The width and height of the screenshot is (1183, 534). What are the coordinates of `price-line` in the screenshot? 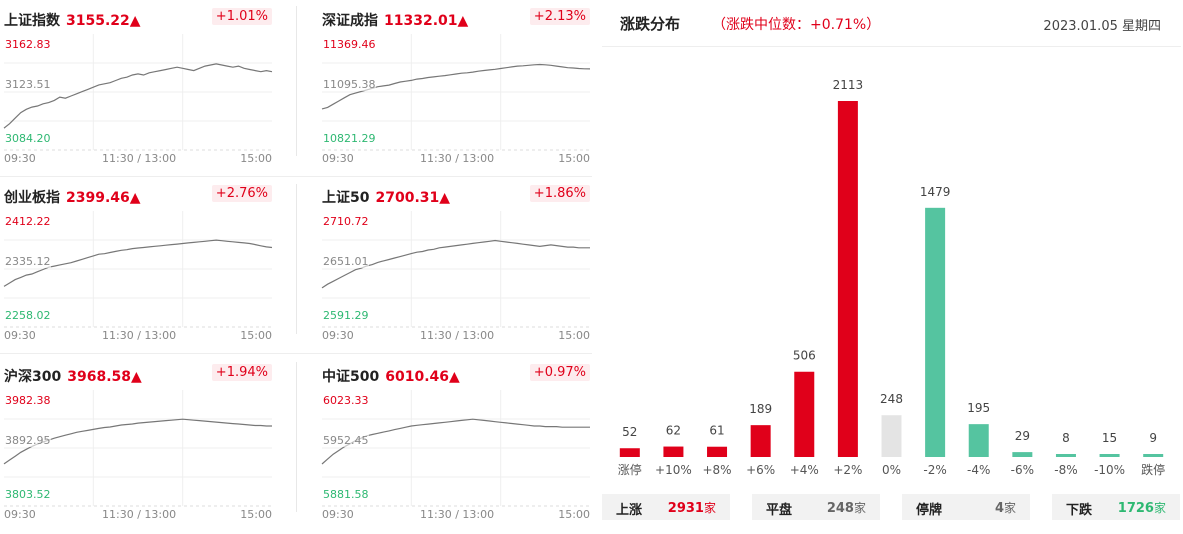 It's located at (138, 96).